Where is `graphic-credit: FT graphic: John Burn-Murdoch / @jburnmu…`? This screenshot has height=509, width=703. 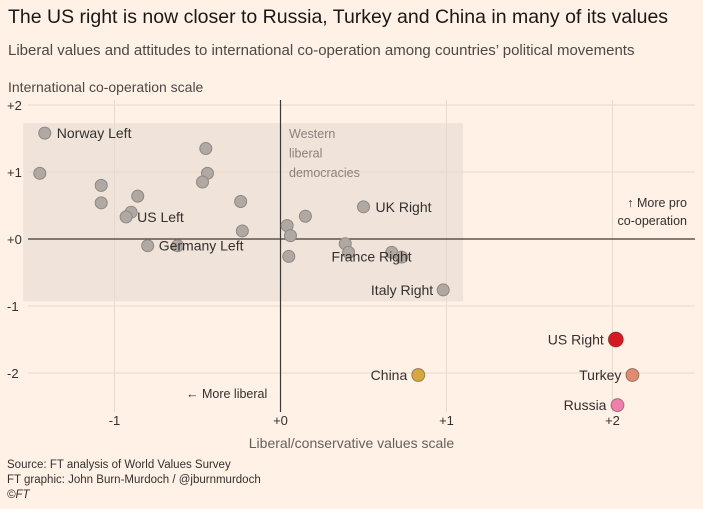 graphic-credit: FT graphic: John Burn-Murdoch / @jburnmu… is located at coordinates (134, 480).